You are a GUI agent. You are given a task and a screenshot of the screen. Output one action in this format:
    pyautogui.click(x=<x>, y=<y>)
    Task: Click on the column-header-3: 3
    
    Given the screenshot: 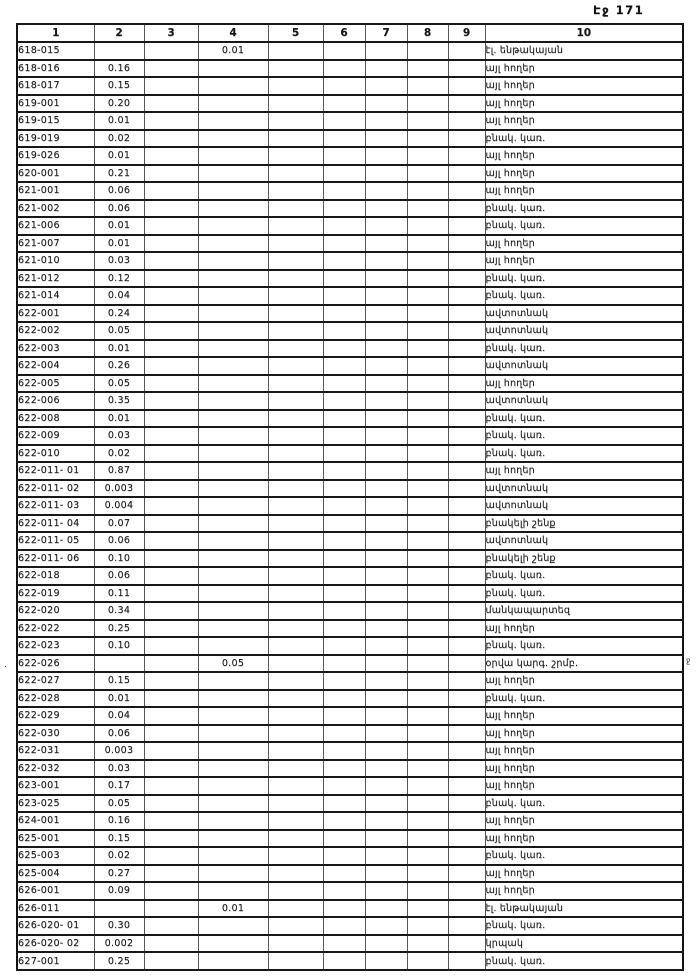 What is the action you would take?
    pyautogui.click(x=171, y=33)
    